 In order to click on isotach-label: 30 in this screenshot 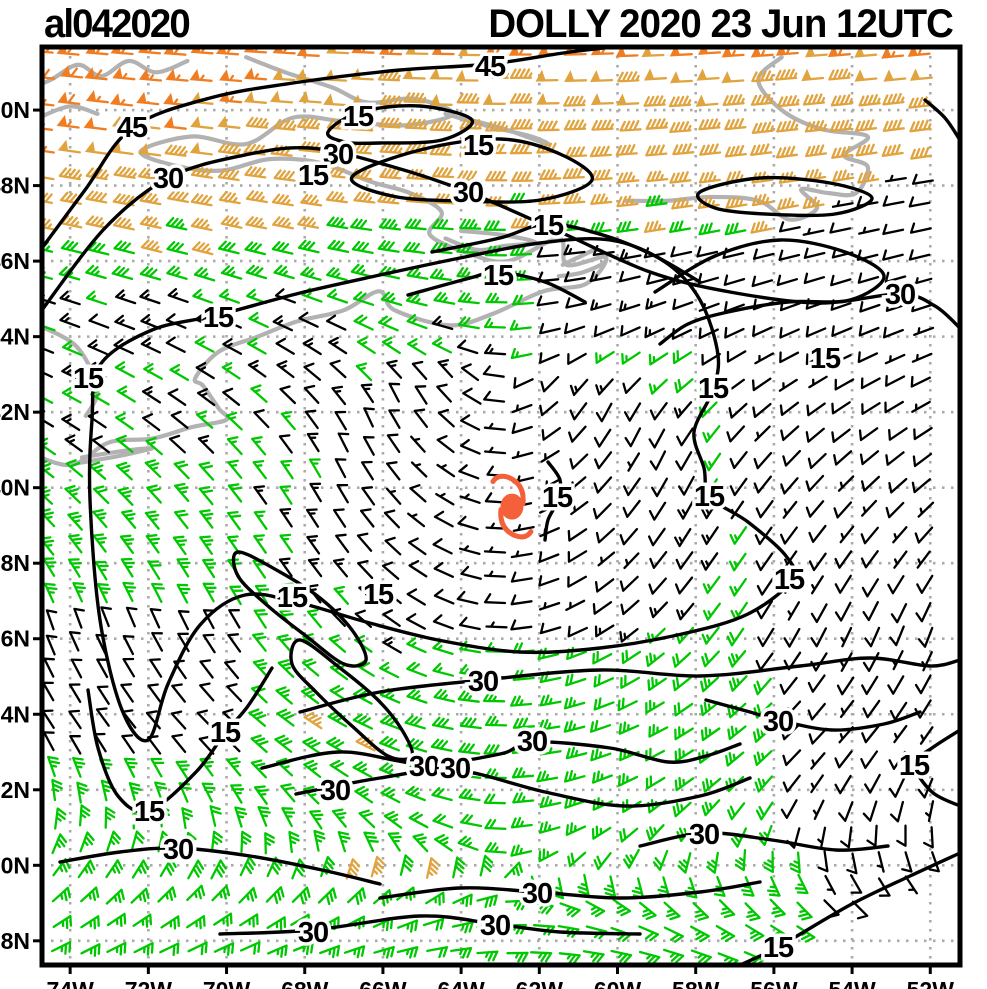, I will do `click(335, 791)`.